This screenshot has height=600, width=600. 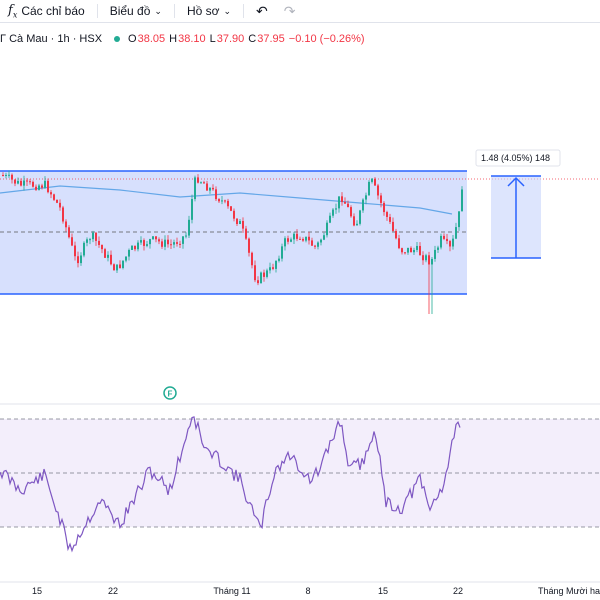 What do you see at coordinates (262, 11) in the screenshot?
I see `undo-button: ↶` at bounding box center [262, 11].